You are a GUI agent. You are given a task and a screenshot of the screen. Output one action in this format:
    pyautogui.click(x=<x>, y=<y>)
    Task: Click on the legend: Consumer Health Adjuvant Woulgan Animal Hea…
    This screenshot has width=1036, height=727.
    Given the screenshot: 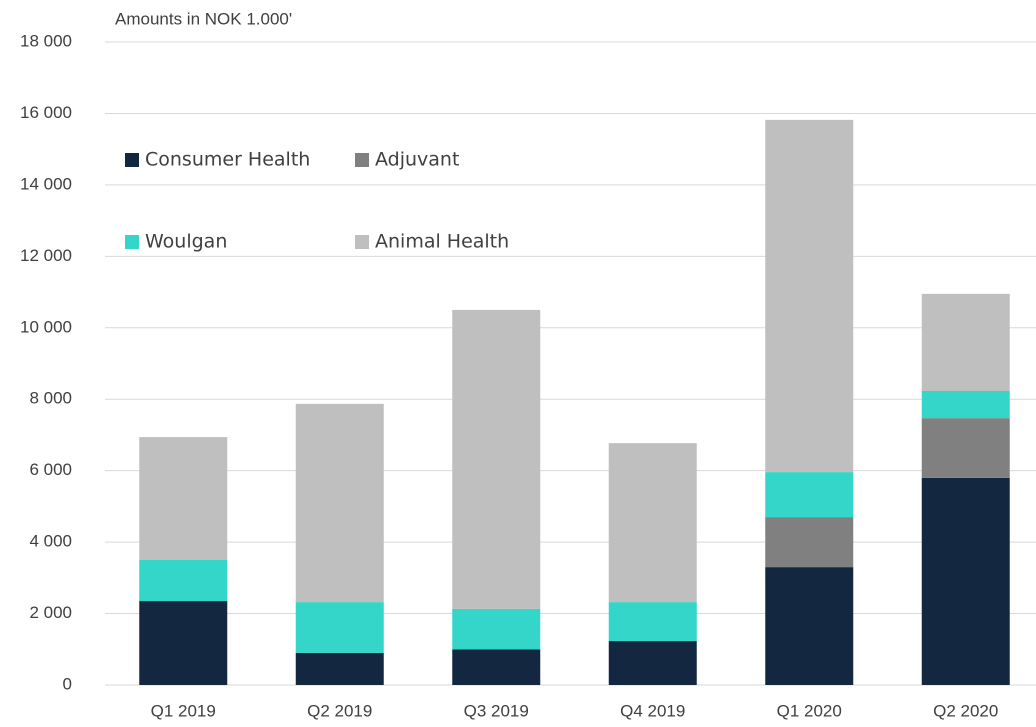 What is the action you would take?
    pyautogui.click(x=317, y=201)
    